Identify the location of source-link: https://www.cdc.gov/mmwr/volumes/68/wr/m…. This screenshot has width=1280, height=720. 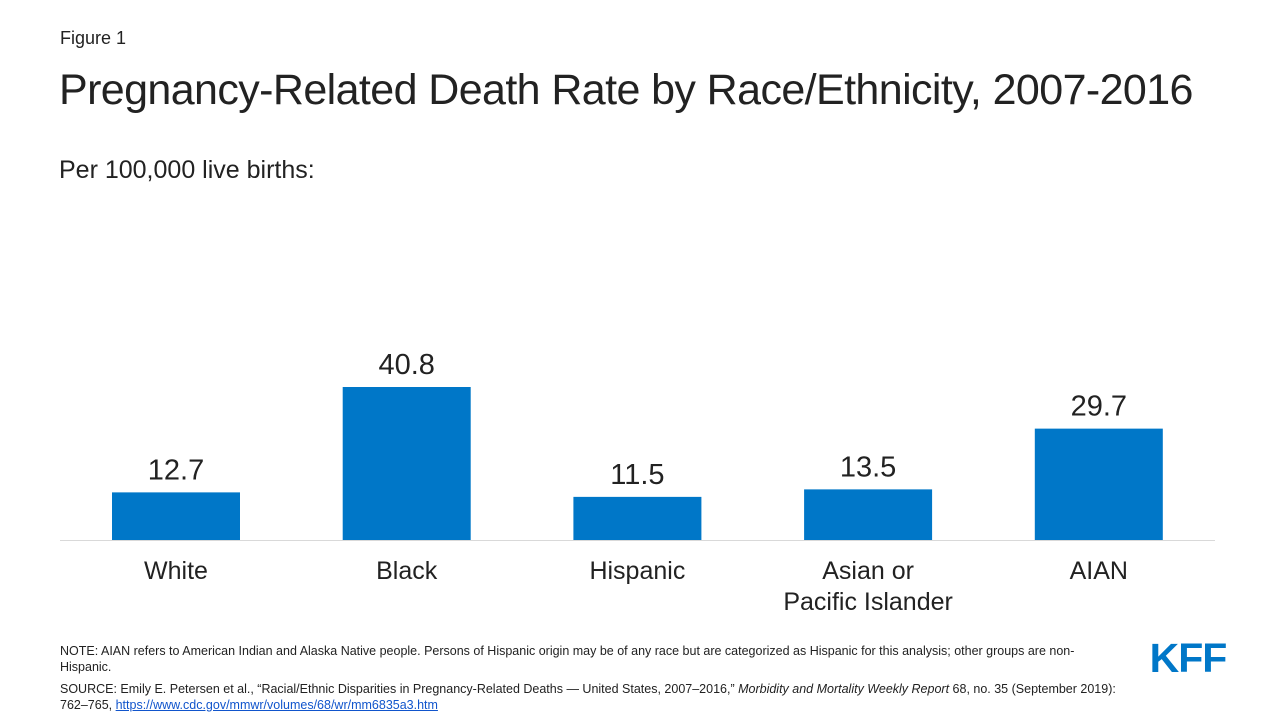
(276, 705).